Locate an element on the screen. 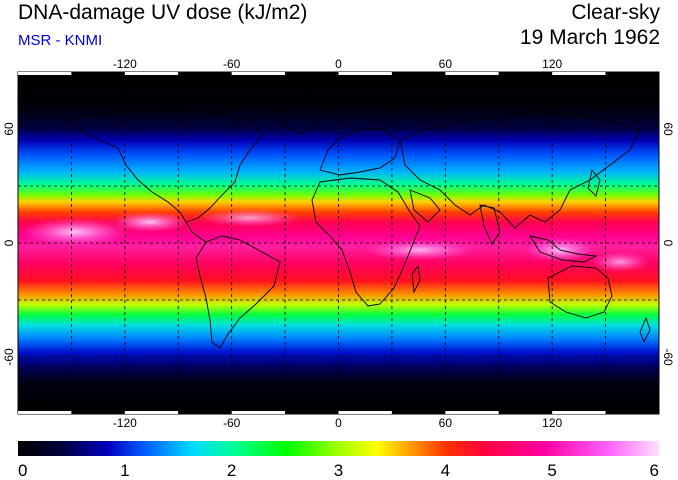 This screenshot has height=480, width=678. map-subtitle: MSR - KNMI is located at coordinates (60, 40).